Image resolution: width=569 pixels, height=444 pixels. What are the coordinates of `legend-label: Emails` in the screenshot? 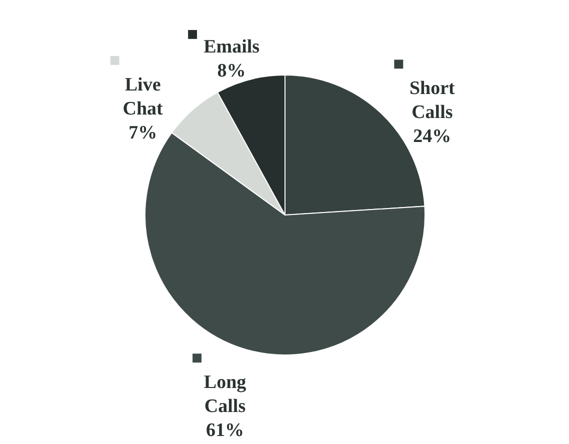 It's located at (232, 47).